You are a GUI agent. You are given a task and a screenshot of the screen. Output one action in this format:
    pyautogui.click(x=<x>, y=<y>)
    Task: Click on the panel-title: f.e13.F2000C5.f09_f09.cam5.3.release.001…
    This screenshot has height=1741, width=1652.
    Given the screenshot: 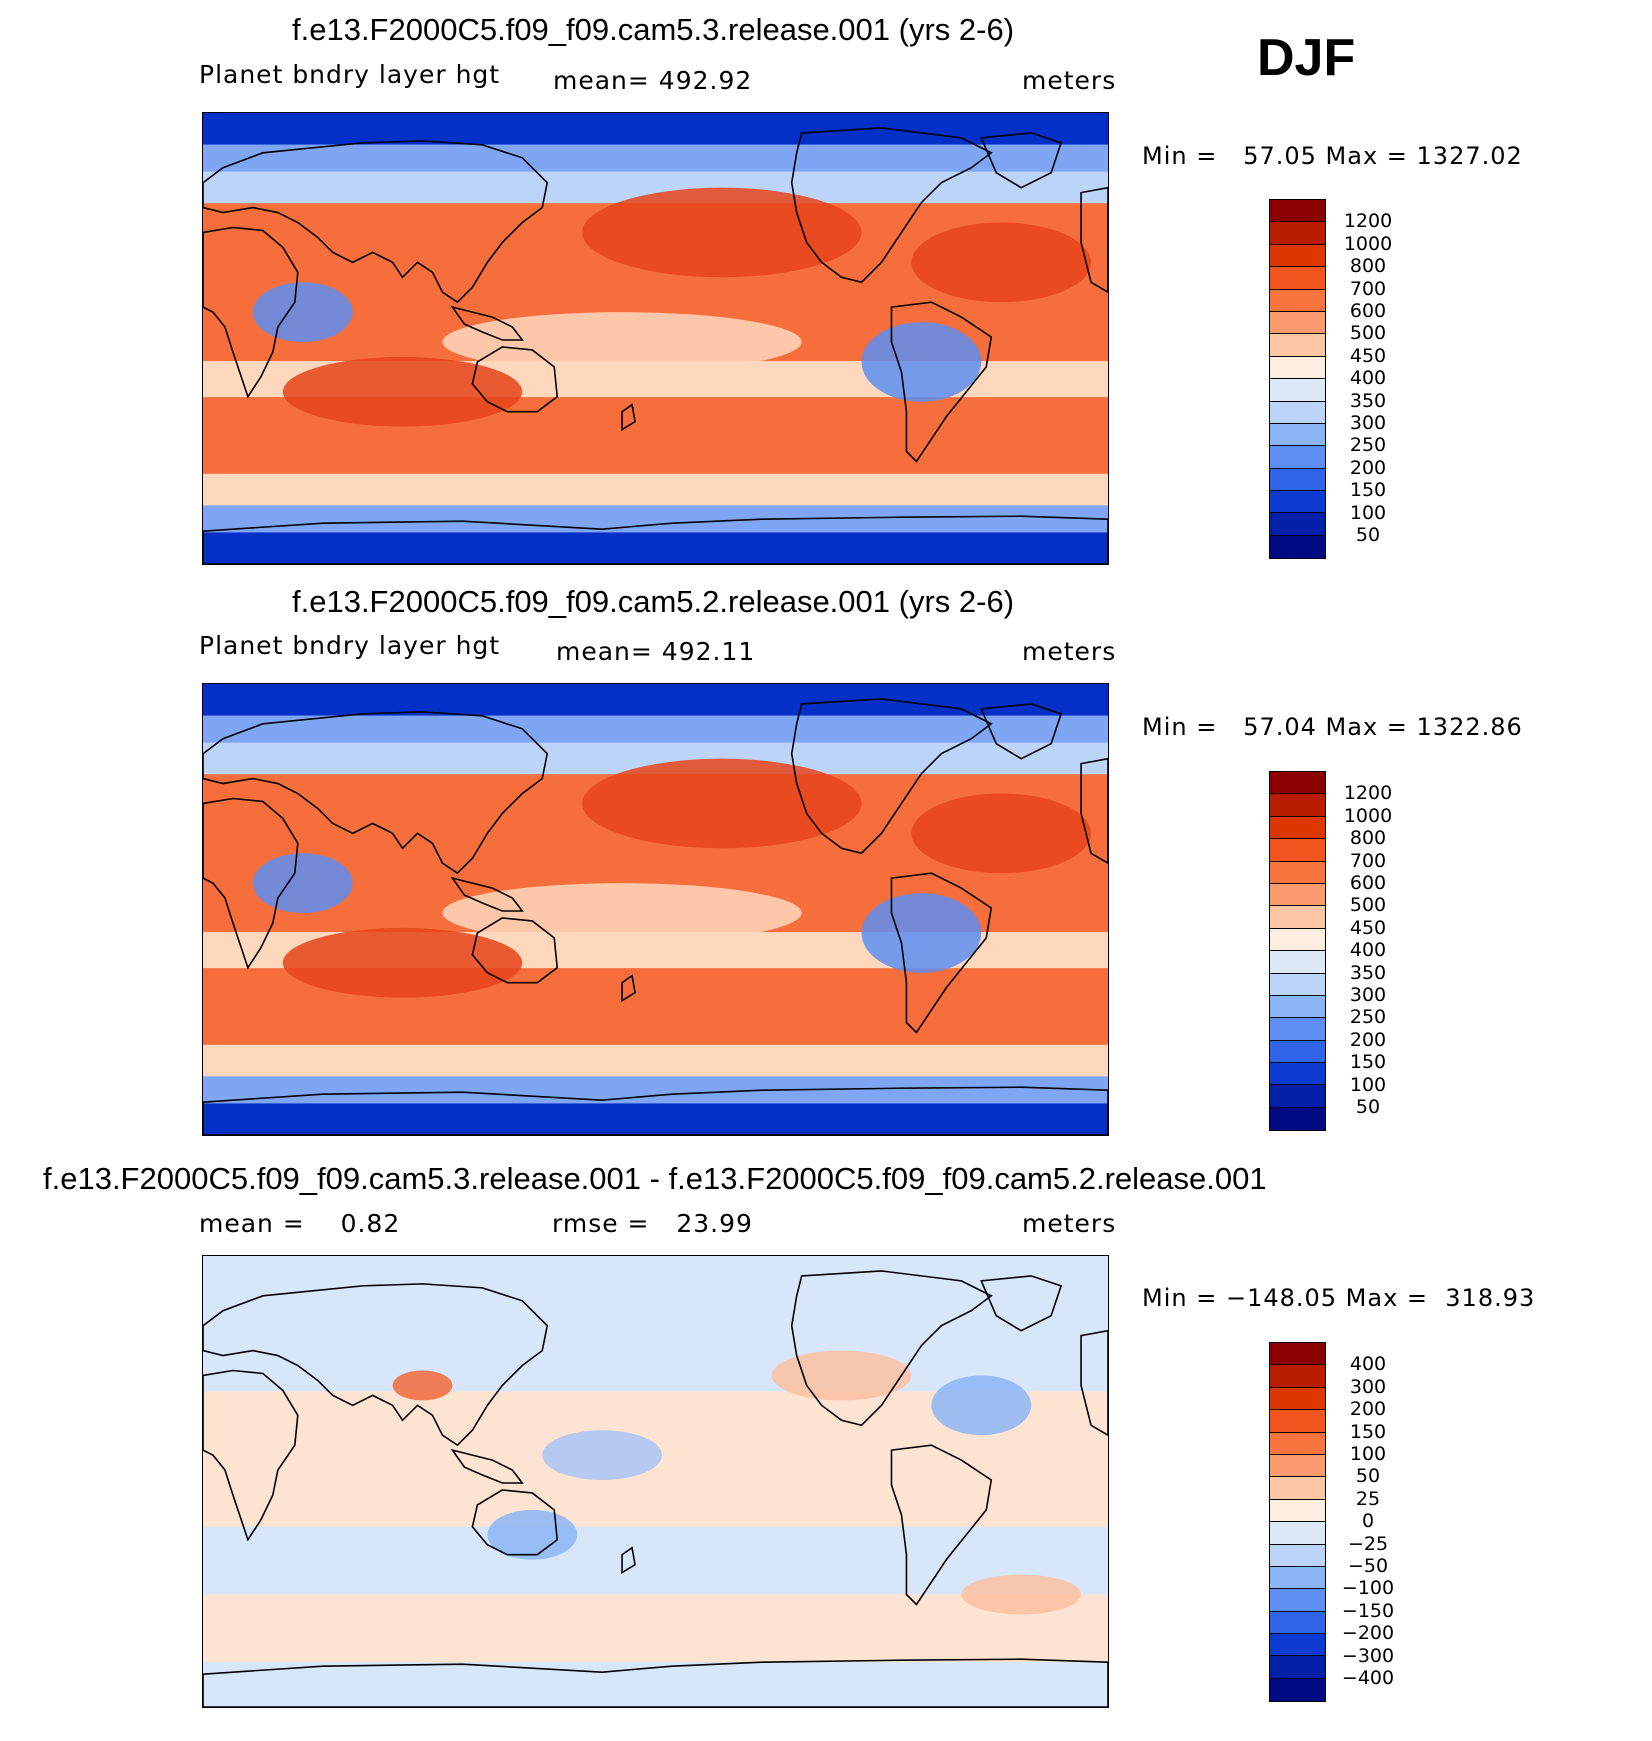 What is the action you would take?
    pyautogui.click(x=653, y=29)
    